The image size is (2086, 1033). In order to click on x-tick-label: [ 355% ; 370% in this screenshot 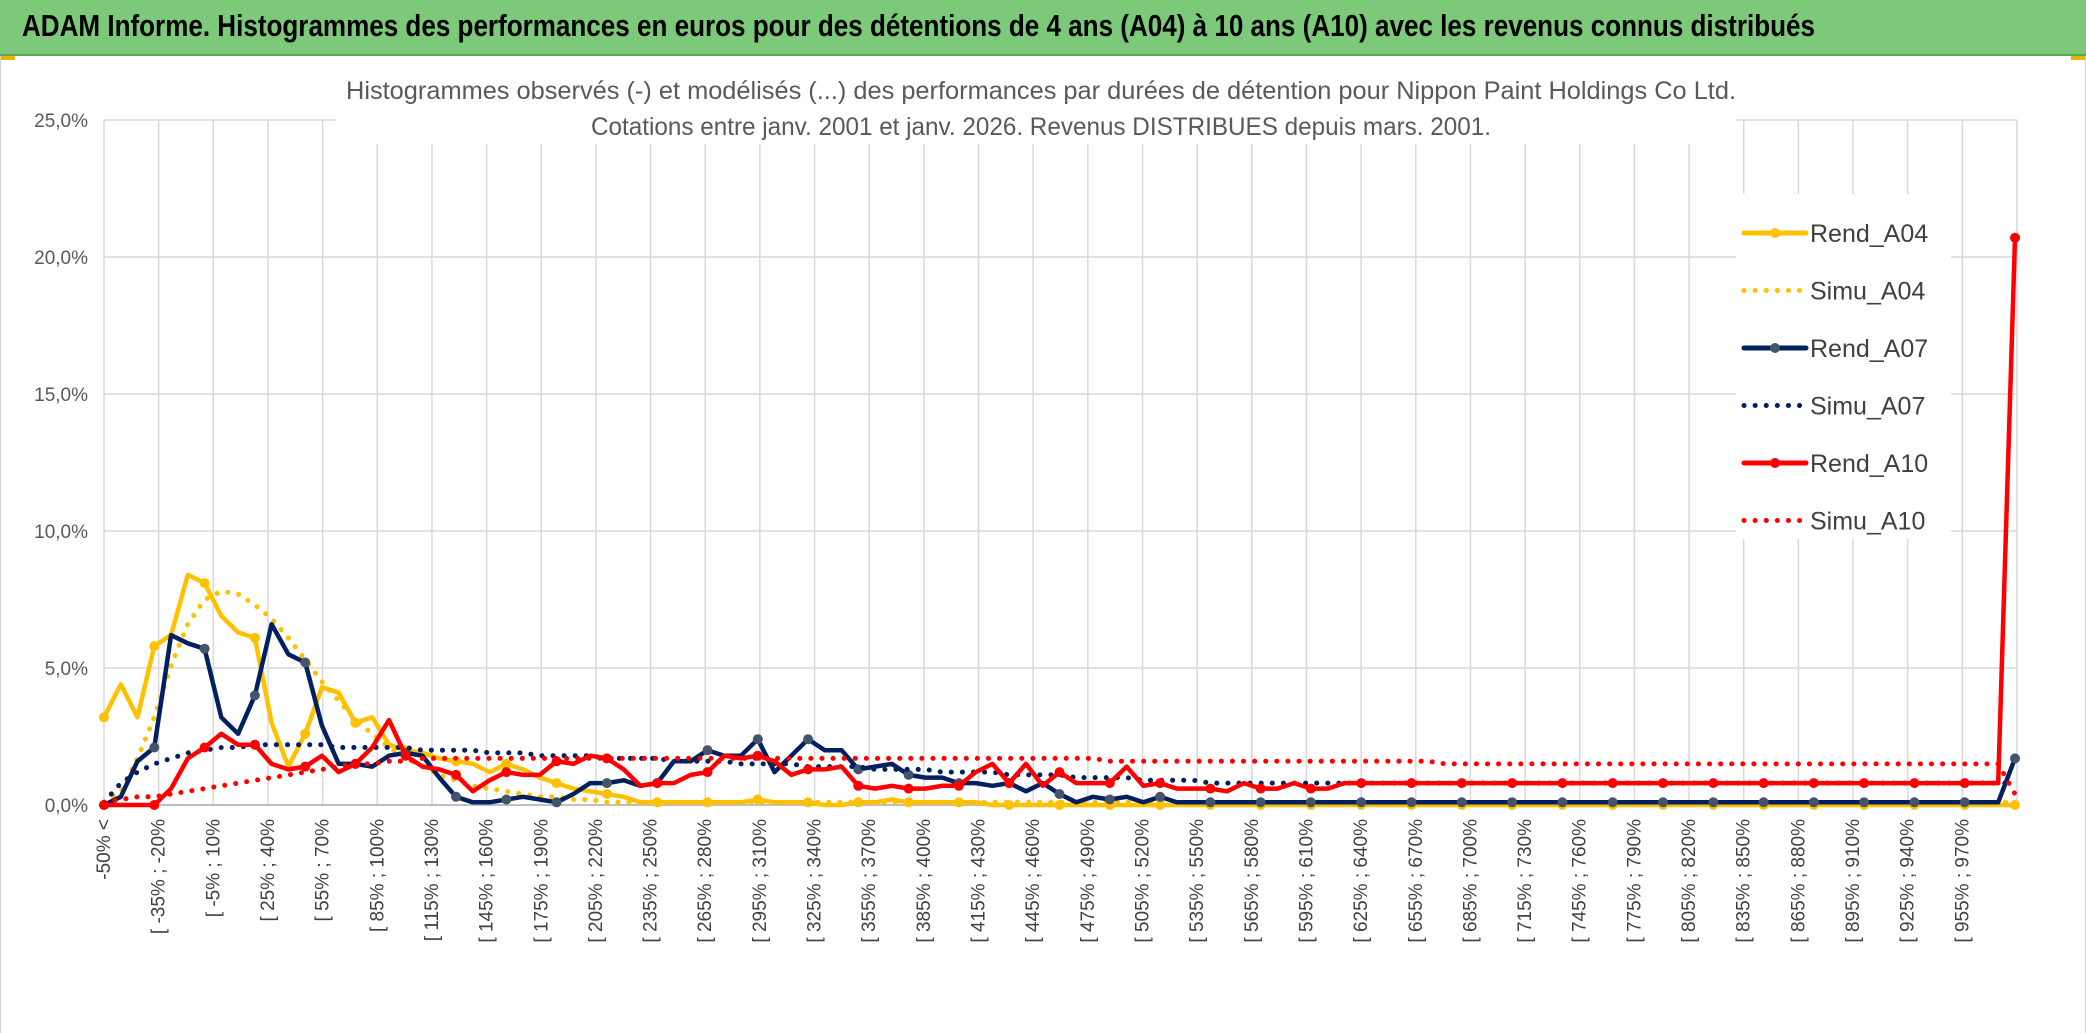, I will do `click(869, 881)`.